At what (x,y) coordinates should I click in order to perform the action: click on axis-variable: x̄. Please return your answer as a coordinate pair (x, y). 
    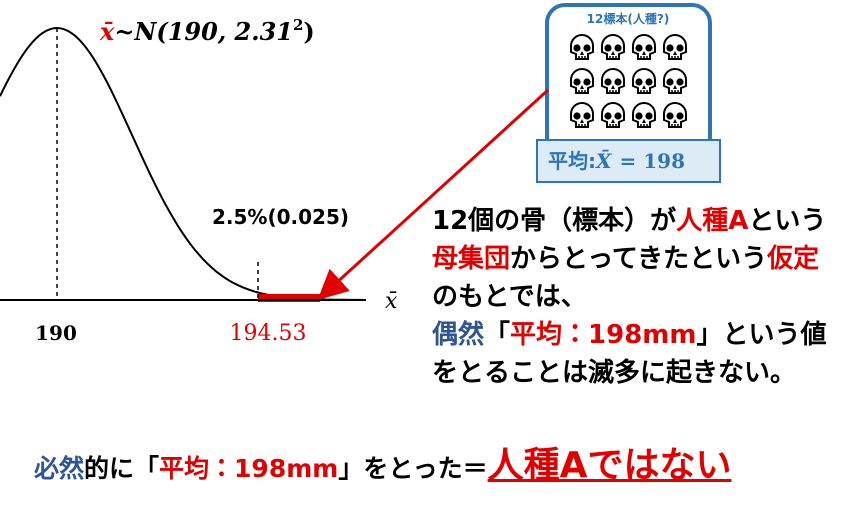
    Looking at the image, I should click on (391, 301).